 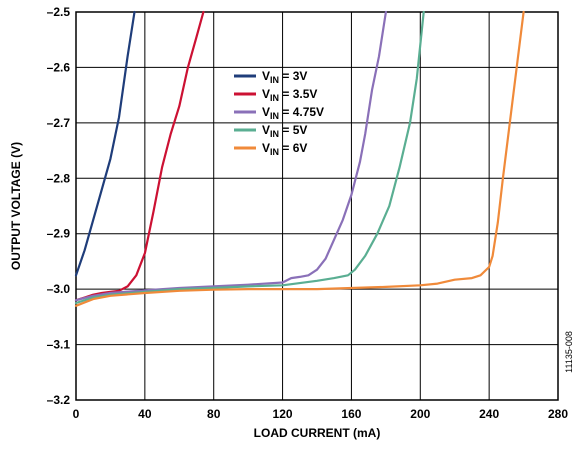 I want to click on y-tick-label: –3.1, so click(x=59, y=345).